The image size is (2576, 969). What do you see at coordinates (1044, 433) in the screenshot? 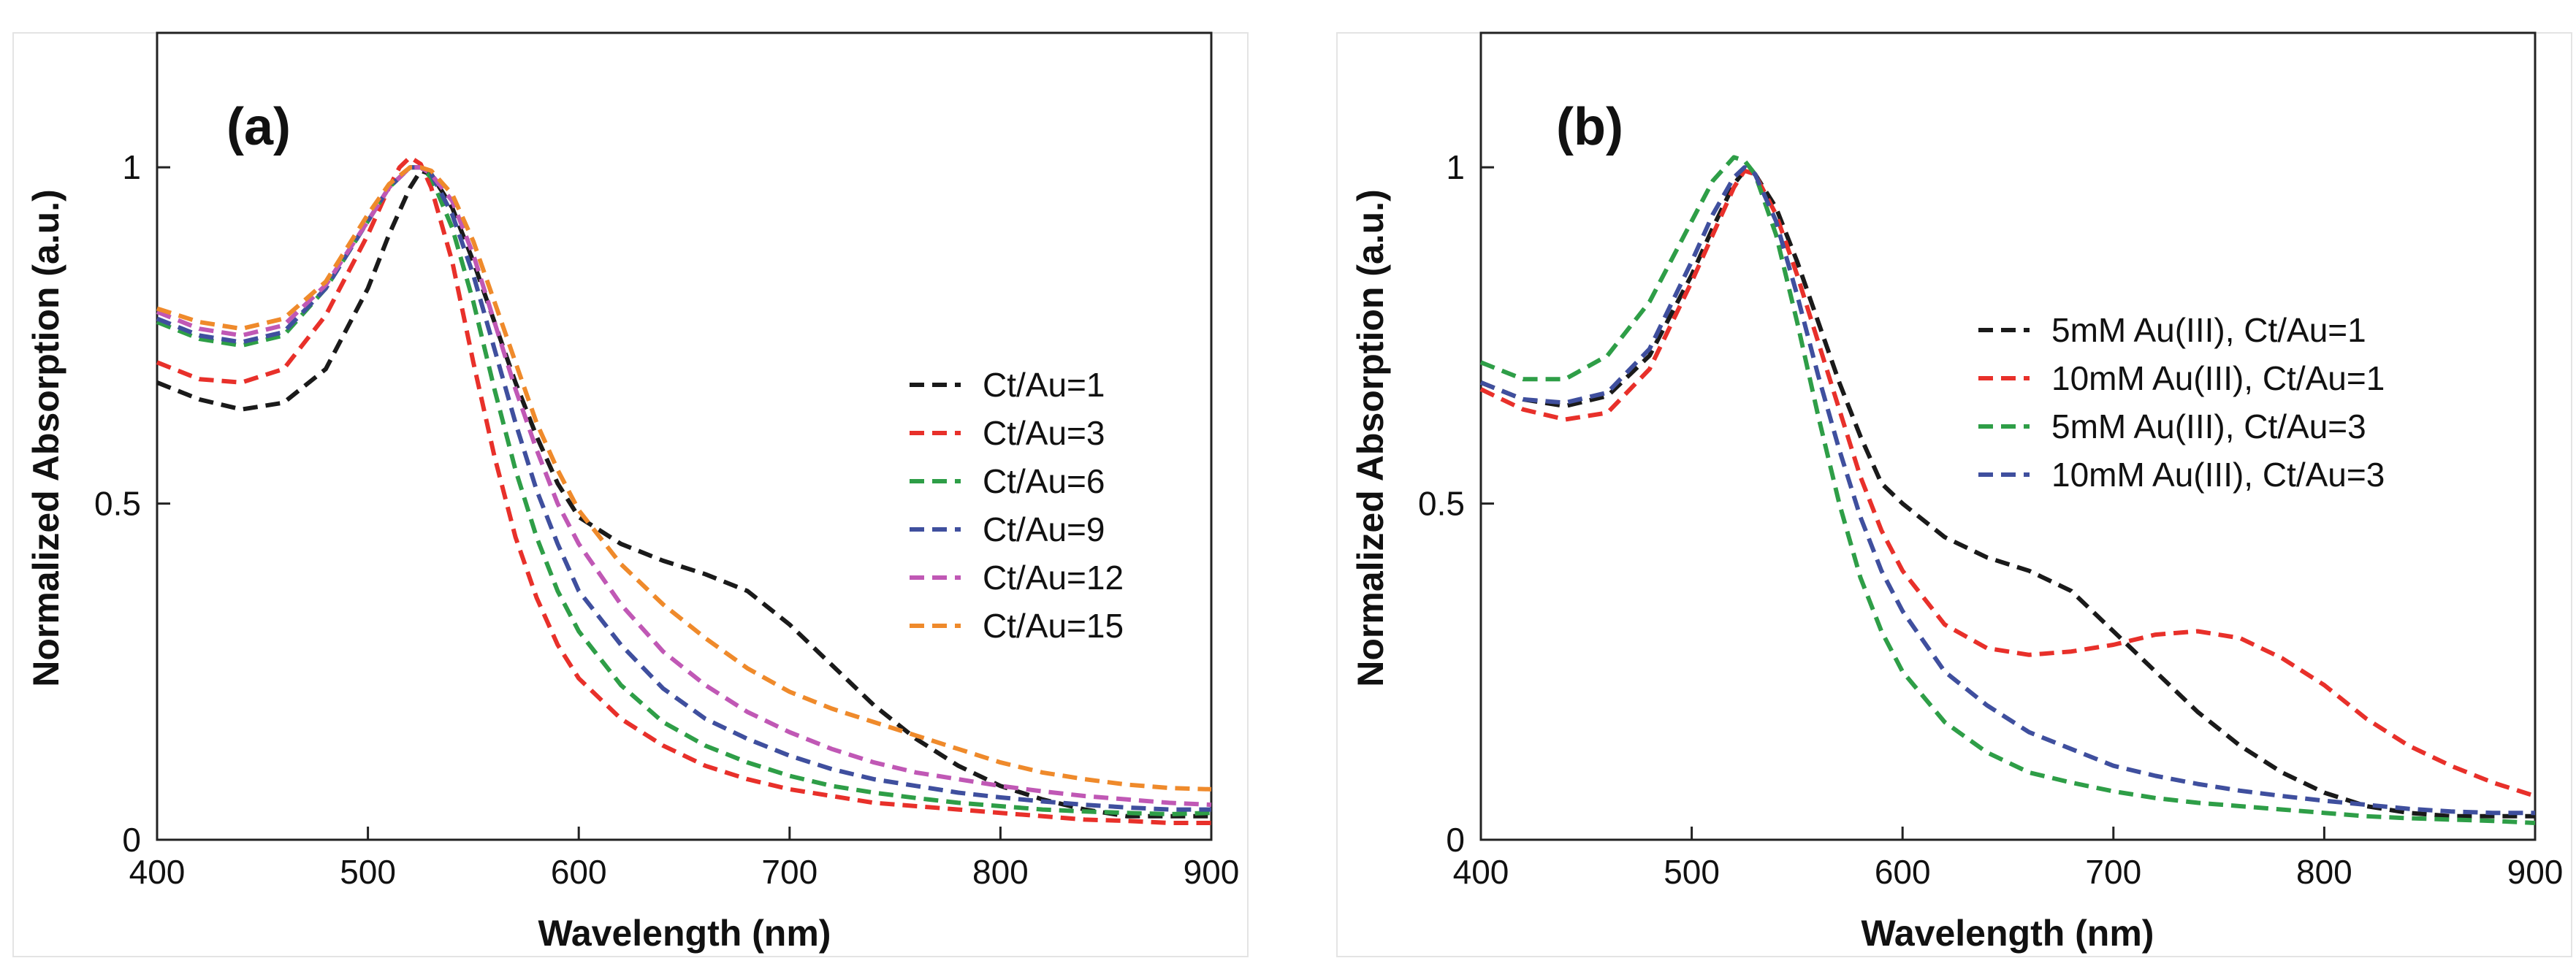
I see `panel-a-legend-label: Ct/Au=3` at bounding box center [1044, 433].